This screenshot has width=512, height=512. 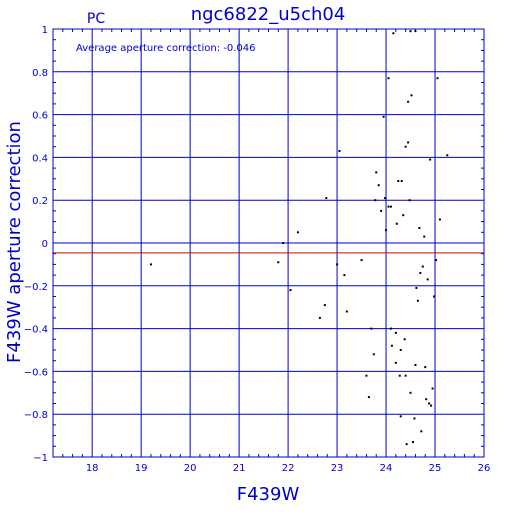 I want to click on y-tick-label: −0.8, so click(x=36, y=415).